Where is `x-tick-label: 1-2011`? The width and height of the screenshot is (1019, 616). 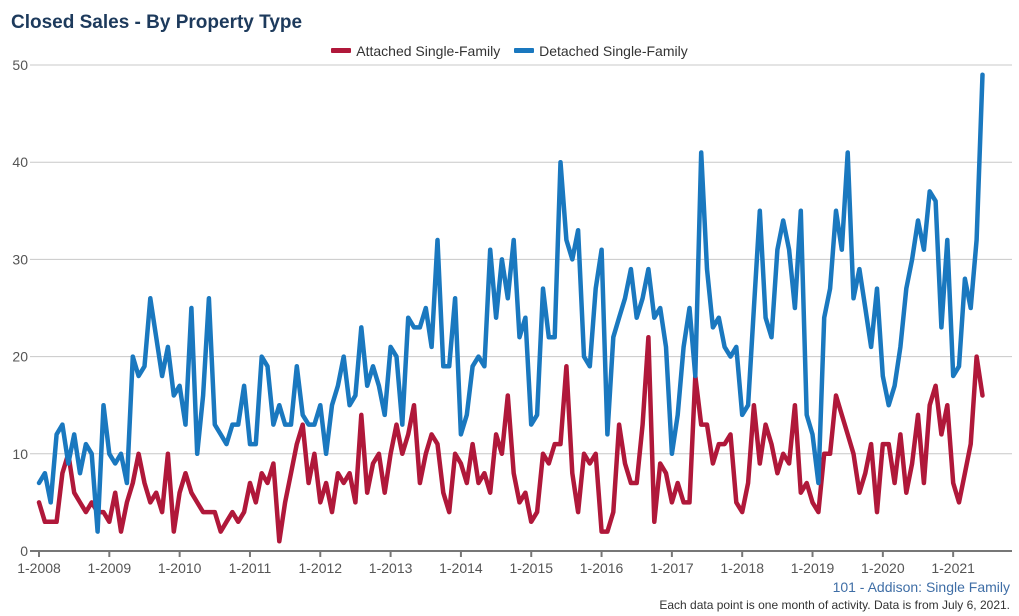
x-tick-label: 1-2011 is located at coordinates (250, 568).